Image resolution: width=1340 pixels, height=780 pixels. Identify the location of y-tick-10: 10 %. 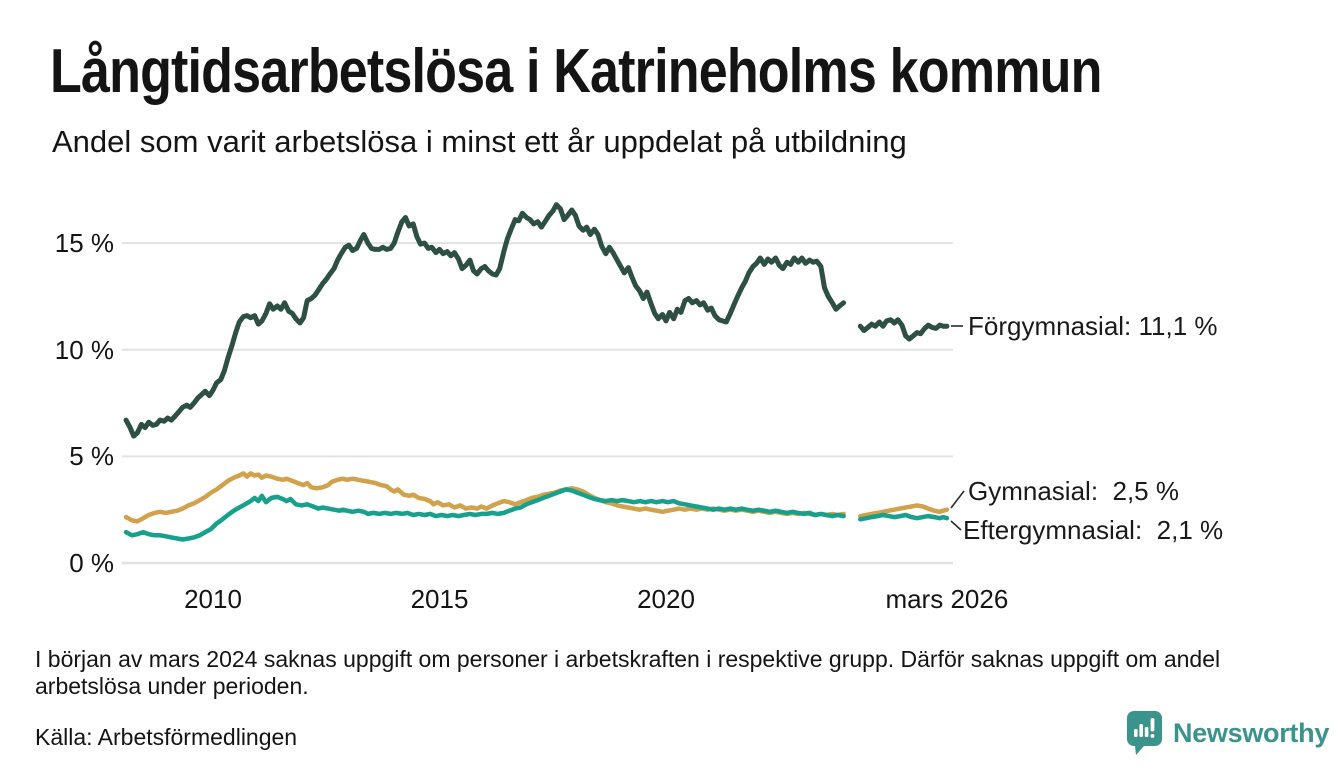
(84, 349).